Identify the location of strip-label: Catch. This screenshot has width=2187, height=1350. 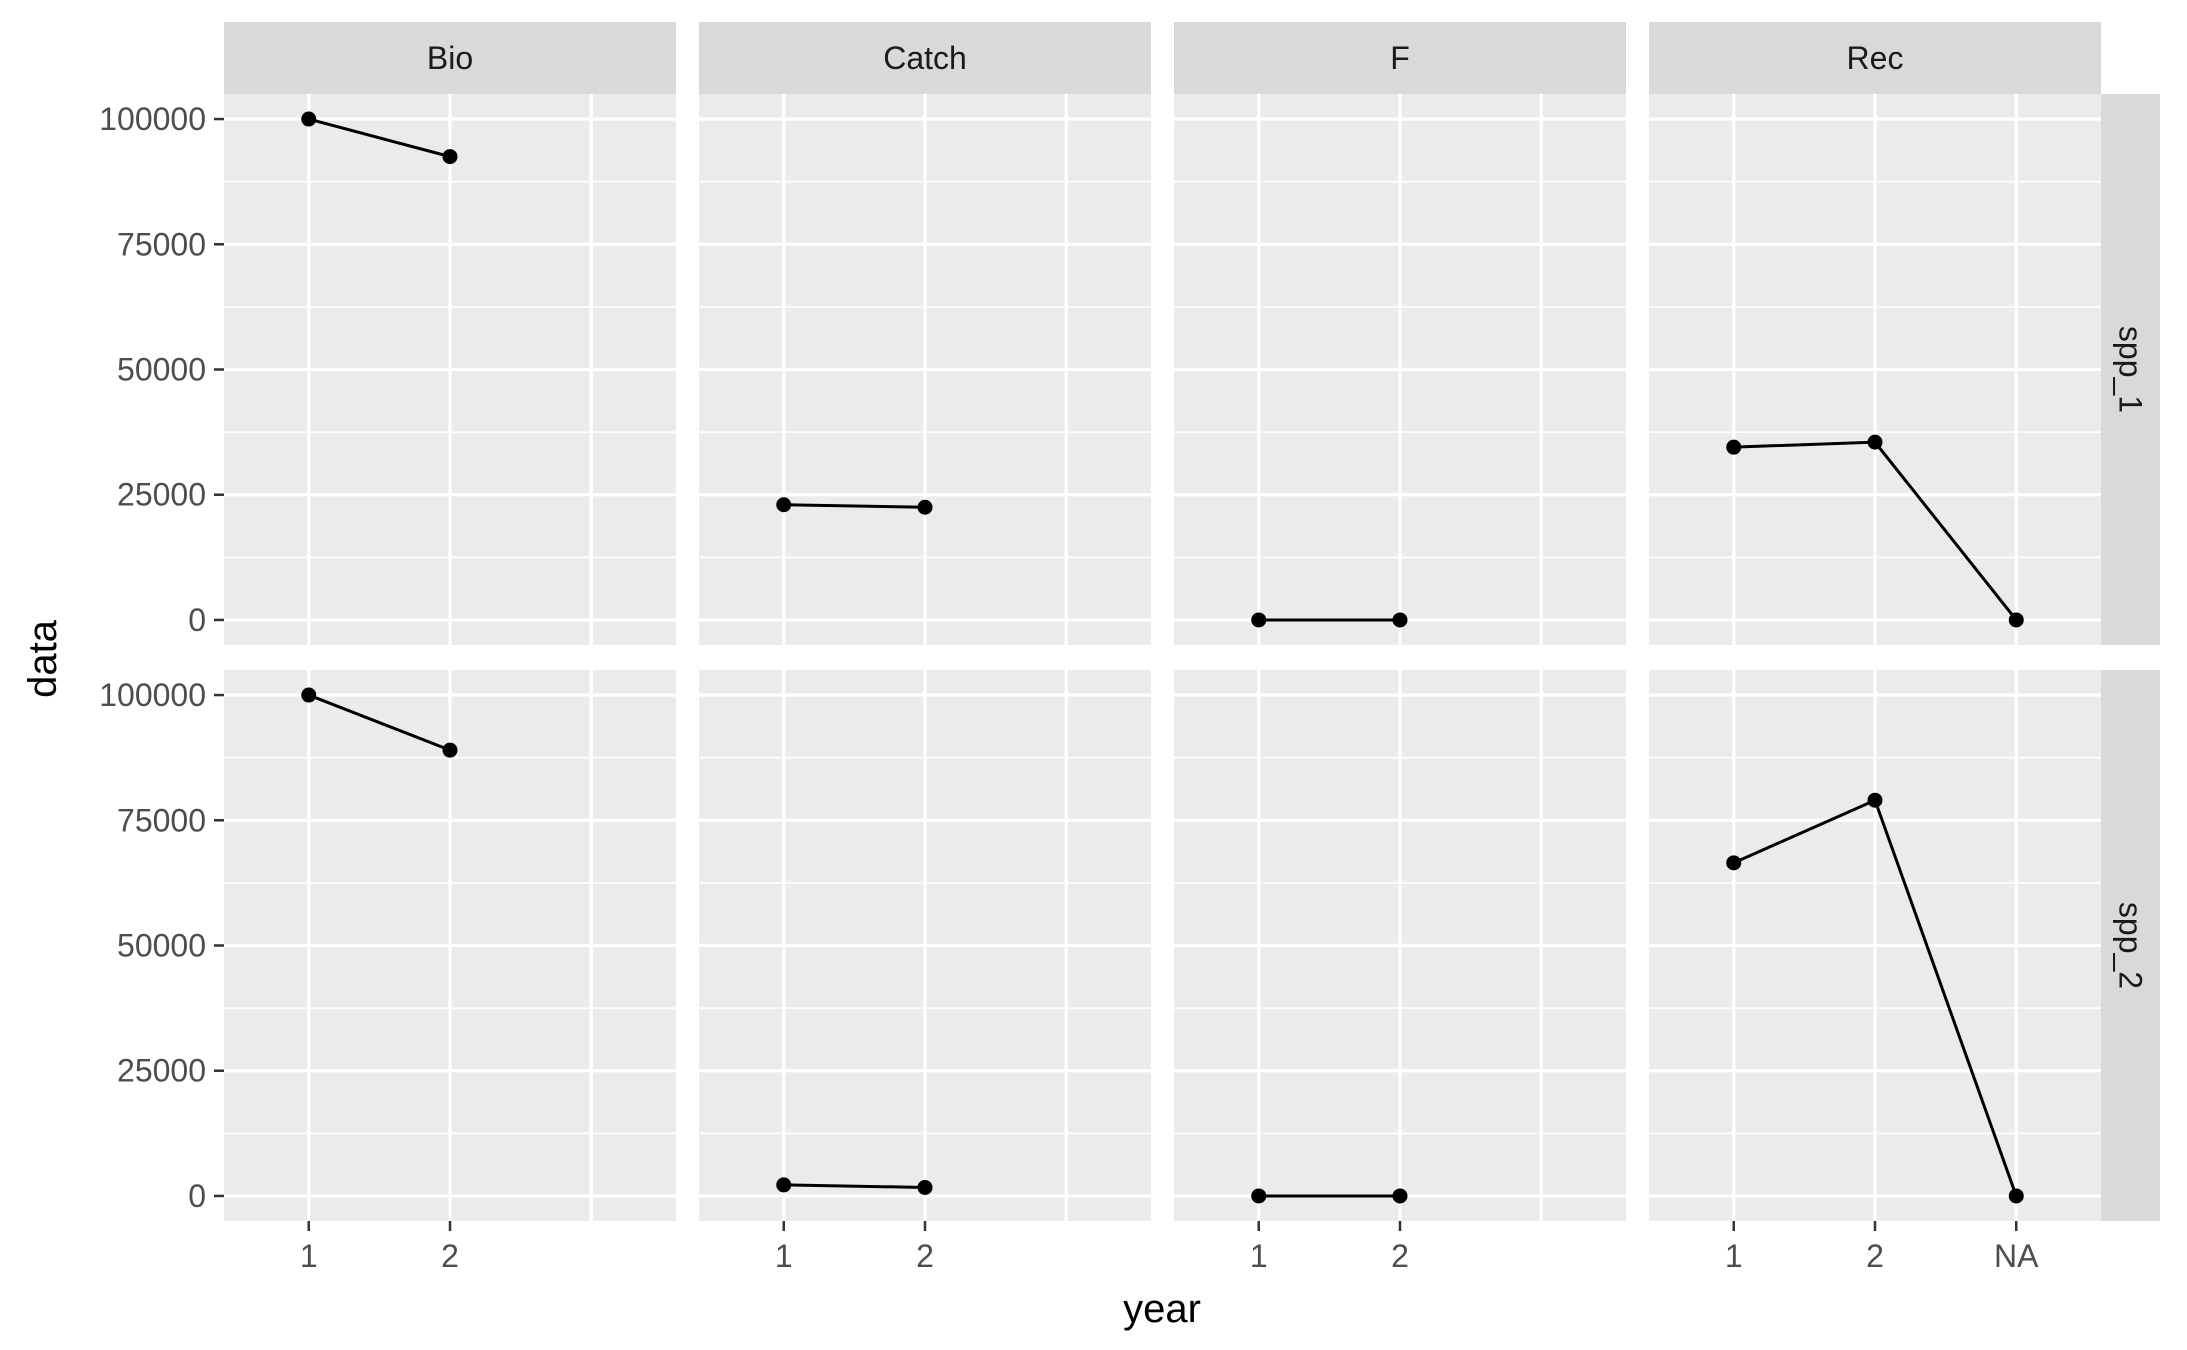
(925, 58).